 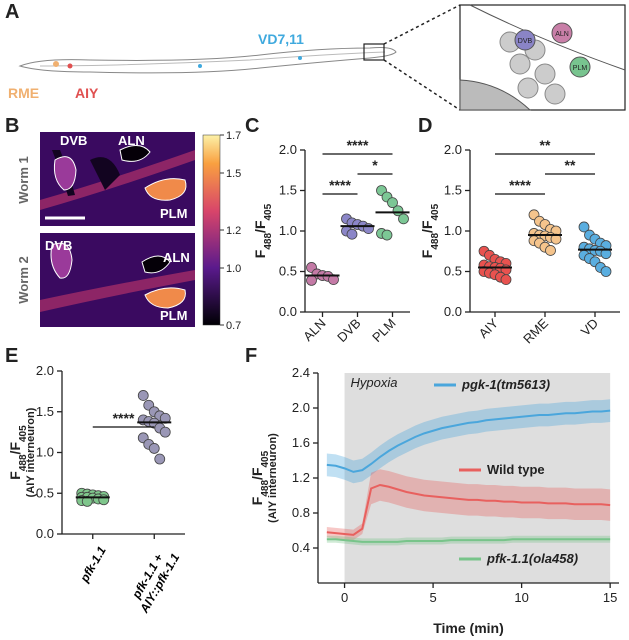 What do you see at coordinates (535, 330) in the screenshot?
I see `x-tick-label: RME` at bounding box center [535, 330].